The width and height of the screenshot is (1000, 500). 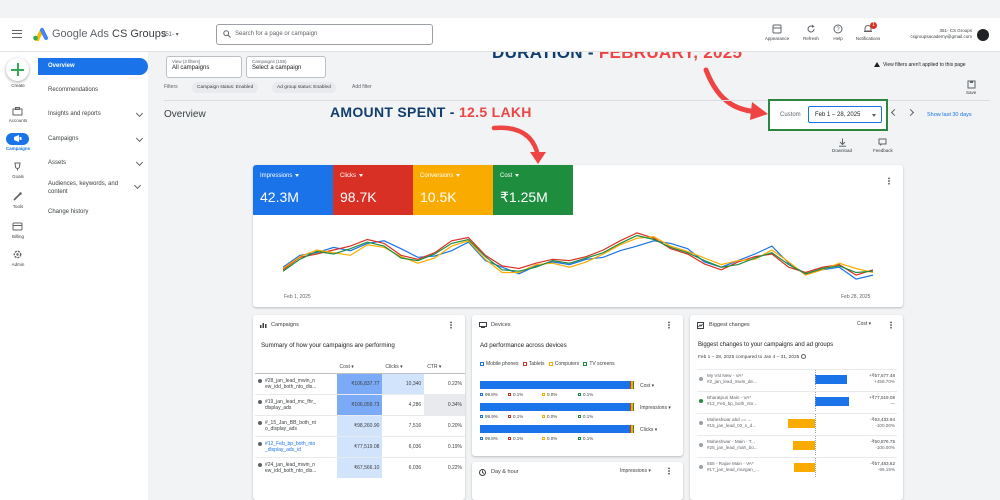 I want to click on device-metric-selector: Cost ▾, so click(x=647, y=386).